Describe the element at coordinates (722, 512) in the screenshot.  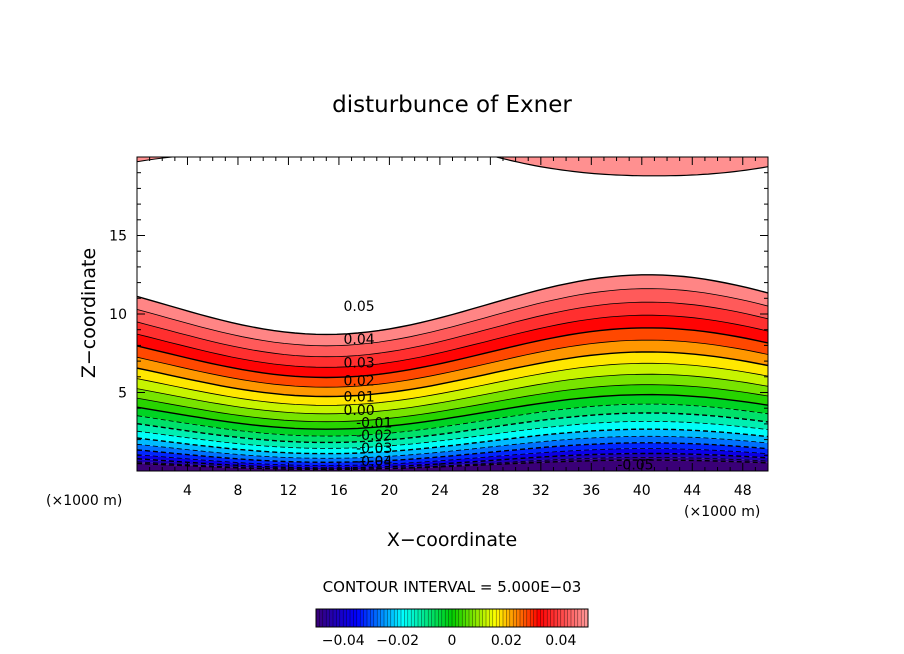
I see `x-unit-right: (×1000 m)` at that location.